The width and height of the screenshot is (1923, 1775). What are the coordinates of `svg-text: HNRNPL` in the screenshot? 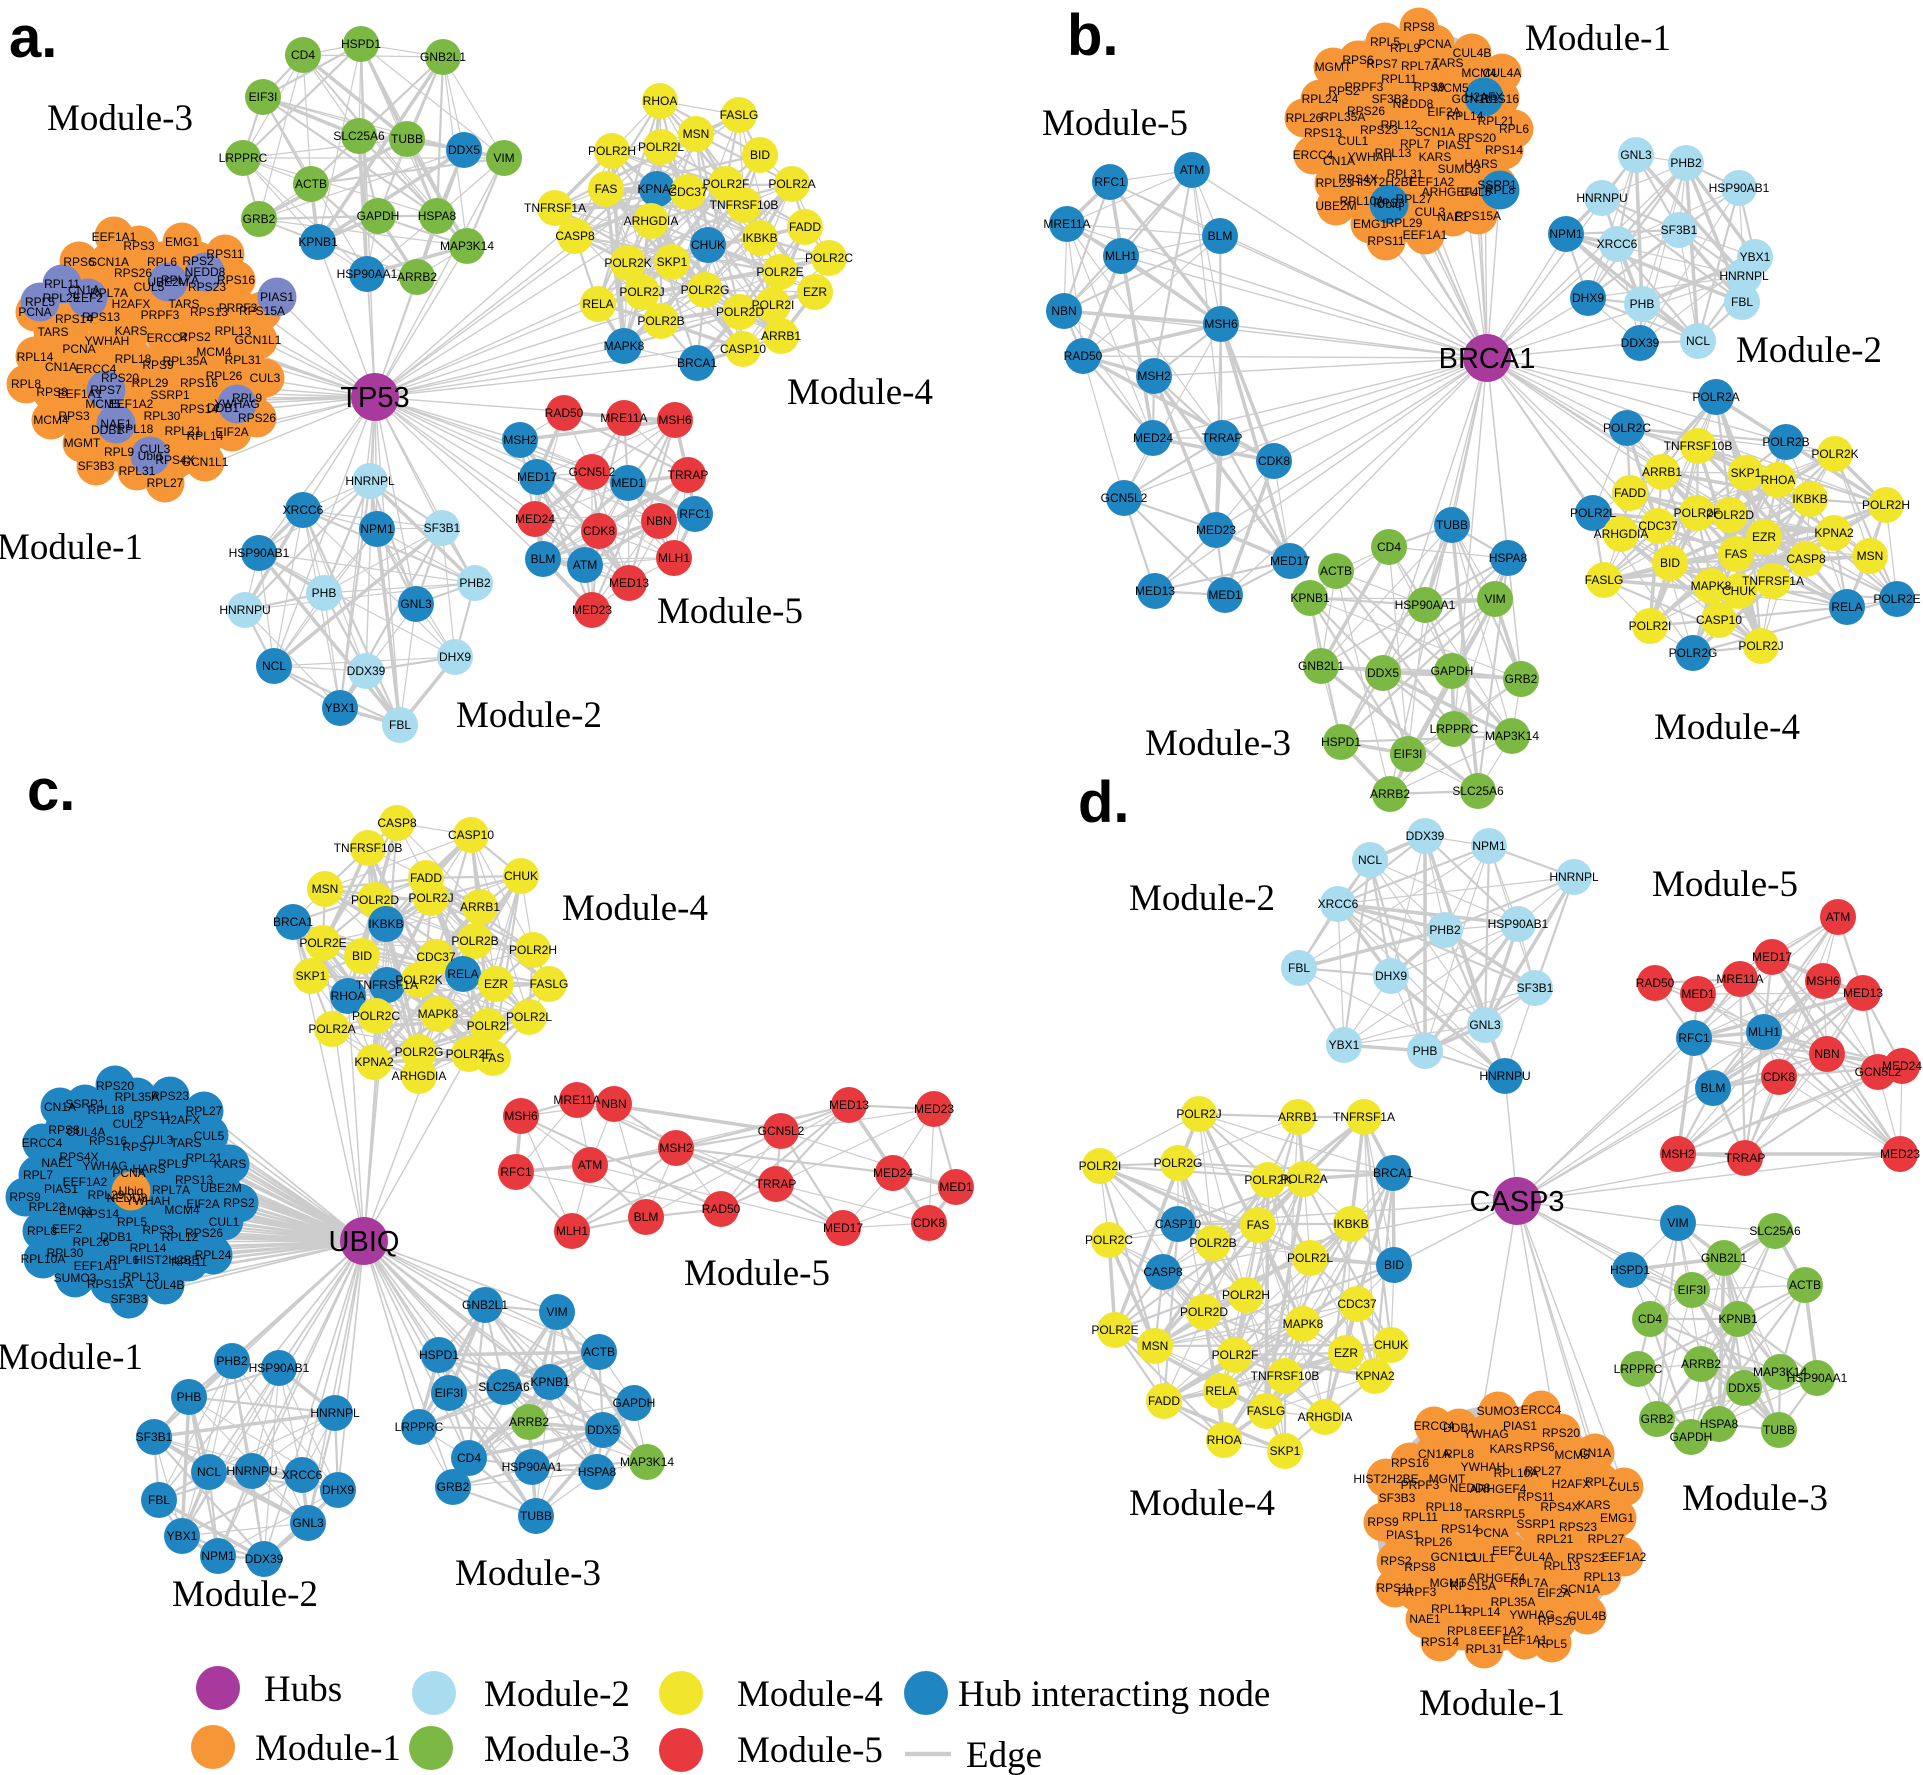 It's located at (1574, 877).